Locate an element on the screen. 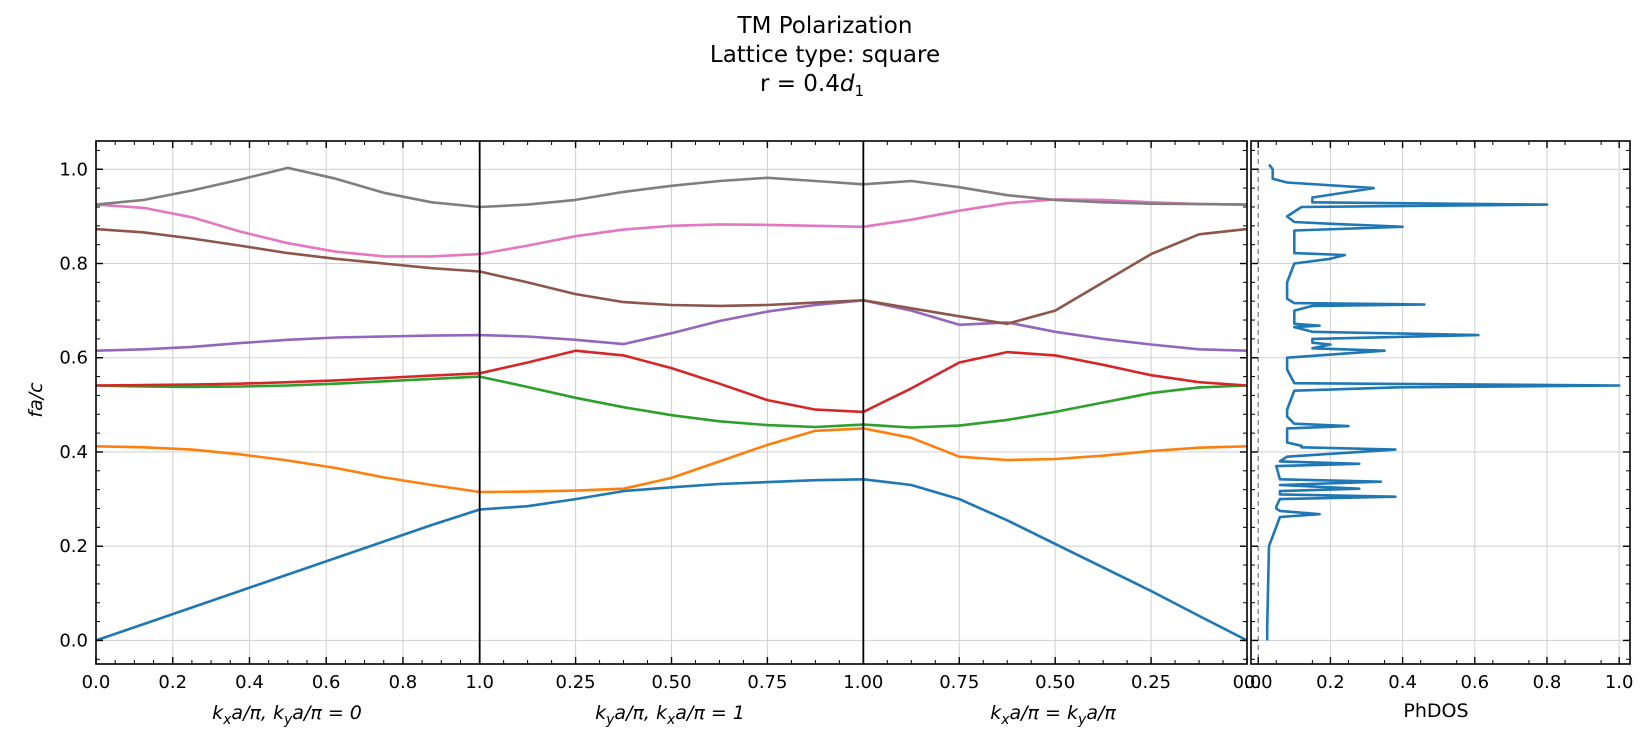 The width and height of the screenshot is (1650, 750). title-symbol-subscript: 1 is located at coordinates (860, 91).